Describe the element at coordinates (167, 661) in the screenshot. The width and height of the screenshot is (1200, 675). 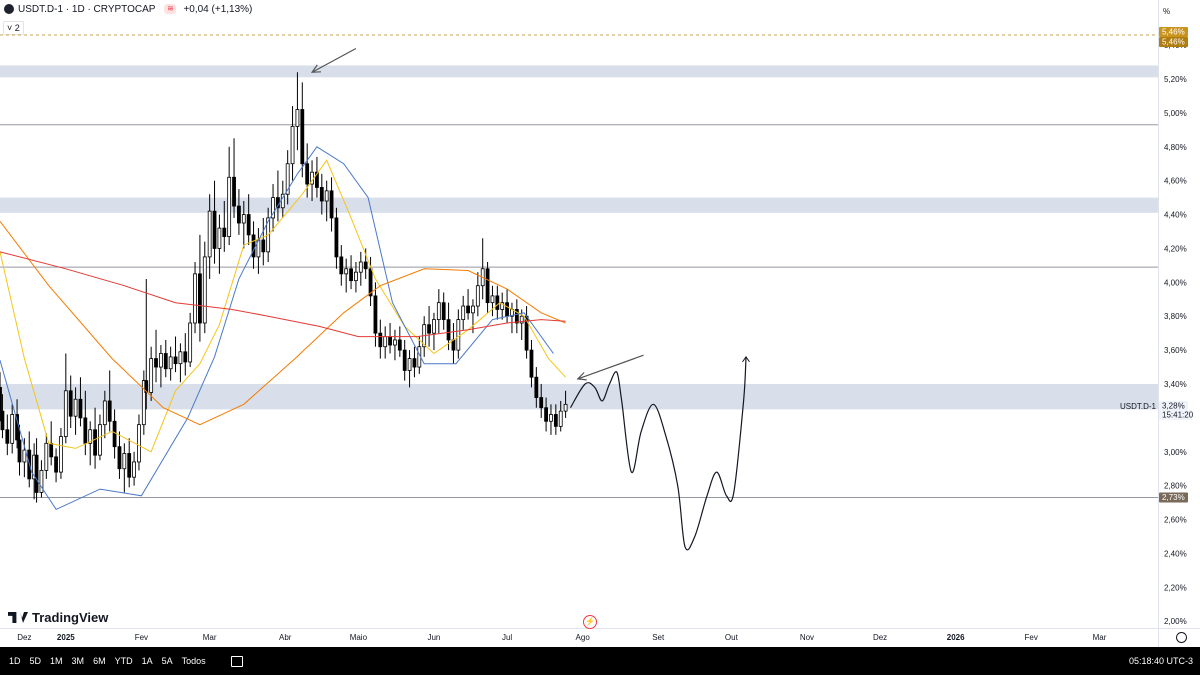
I see `period-button-5a: 5A` at that location.